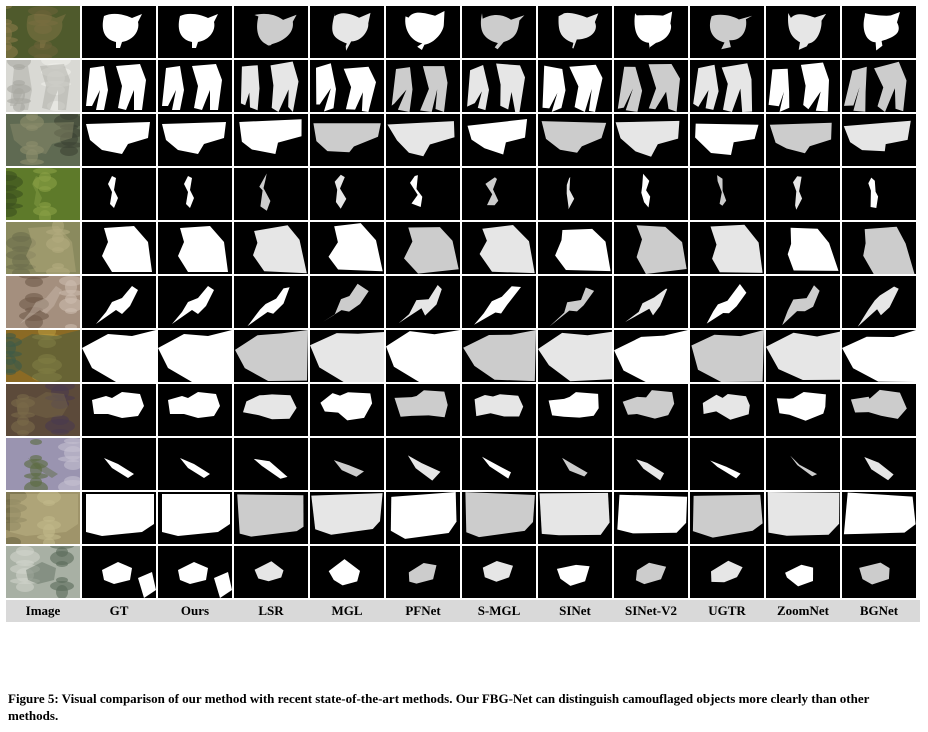 This screenshot has height=732, width=928. I want to click on input-photo-snow-owl, so click(43, 86).